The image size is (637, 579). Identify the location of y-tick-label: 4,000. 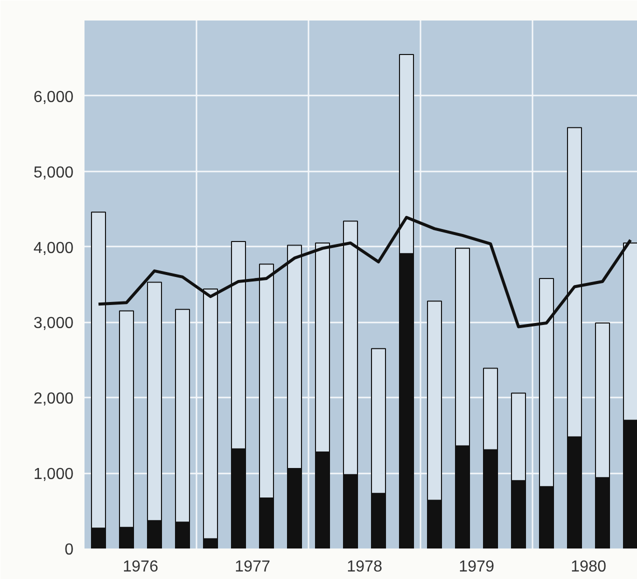
(53, 248).